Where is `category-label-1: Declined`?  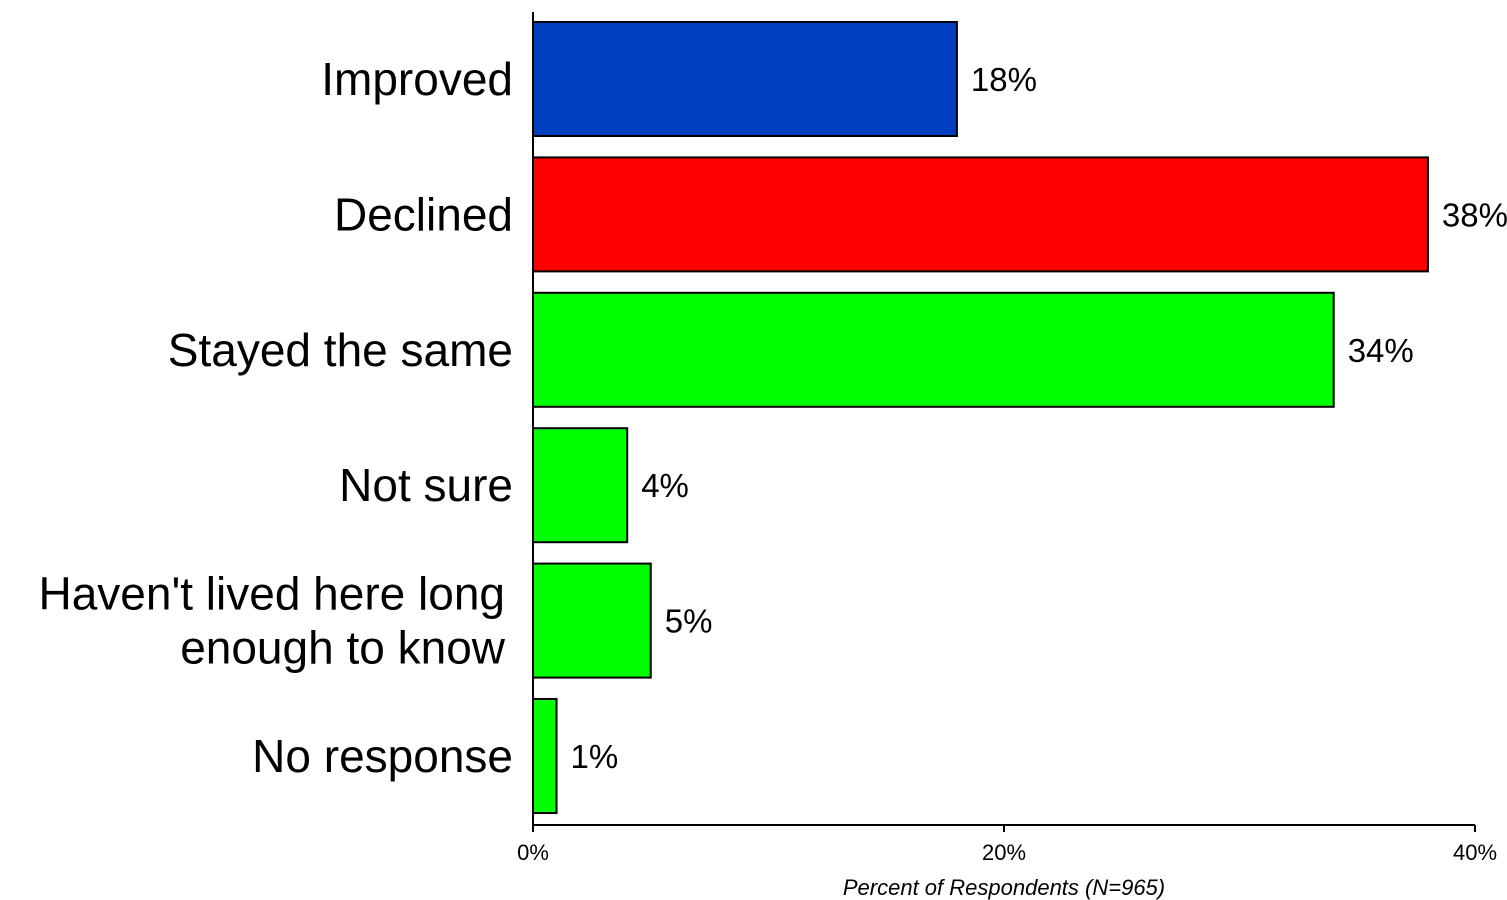 category-label-1: Declined is located at coordinates (423, 214).